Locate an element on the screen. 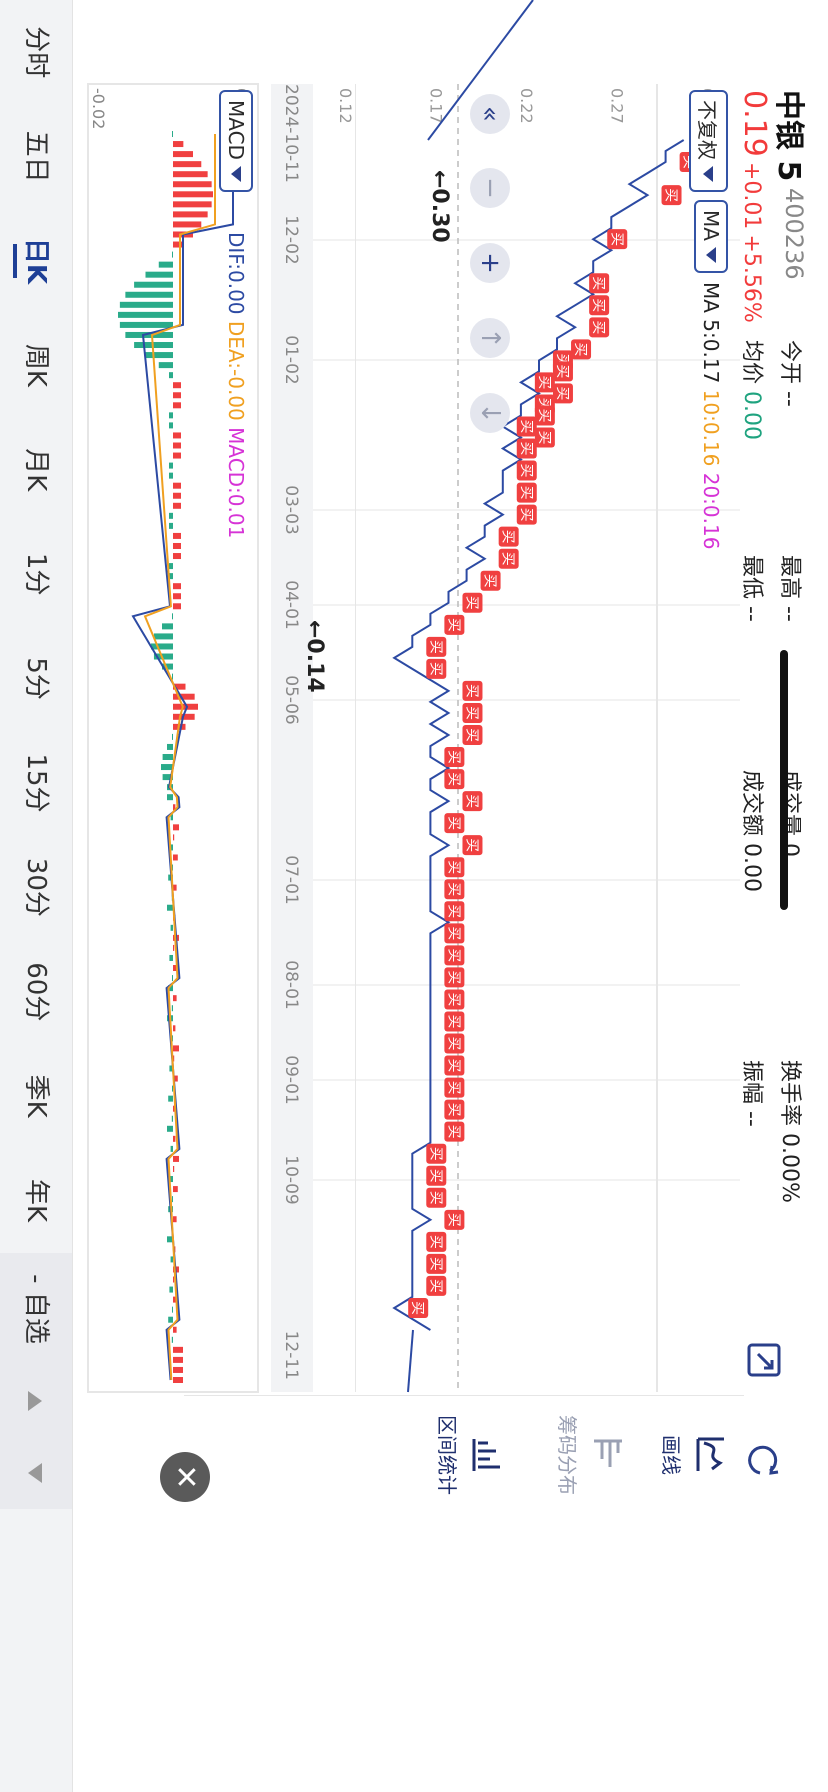  y-axis-ticks: 0.320.270.220.170.12 is located at coordinates (526, 106).